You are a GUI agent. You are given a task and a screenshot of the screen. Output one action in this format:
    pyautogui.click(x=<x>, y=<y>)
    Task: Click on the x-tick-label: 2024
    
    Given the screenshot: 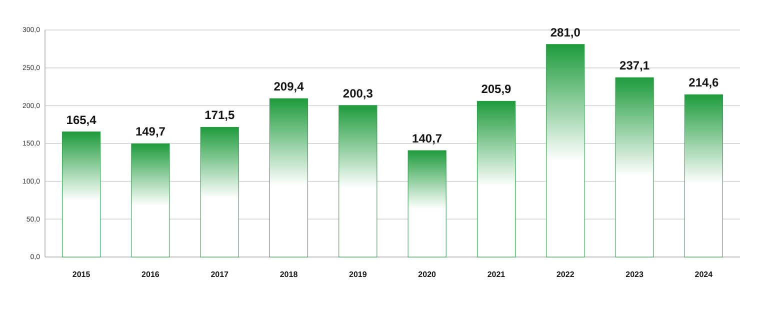 What is the action you would take?
    pyautogui.click(x=704, y=274)
    